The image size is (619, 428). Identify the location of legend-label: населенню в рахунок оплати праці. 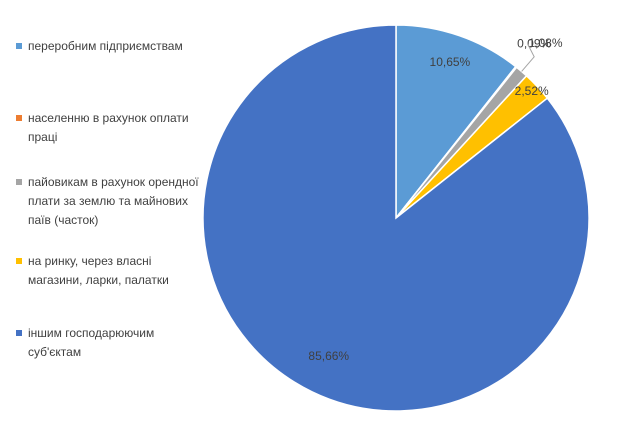
(108, 127).